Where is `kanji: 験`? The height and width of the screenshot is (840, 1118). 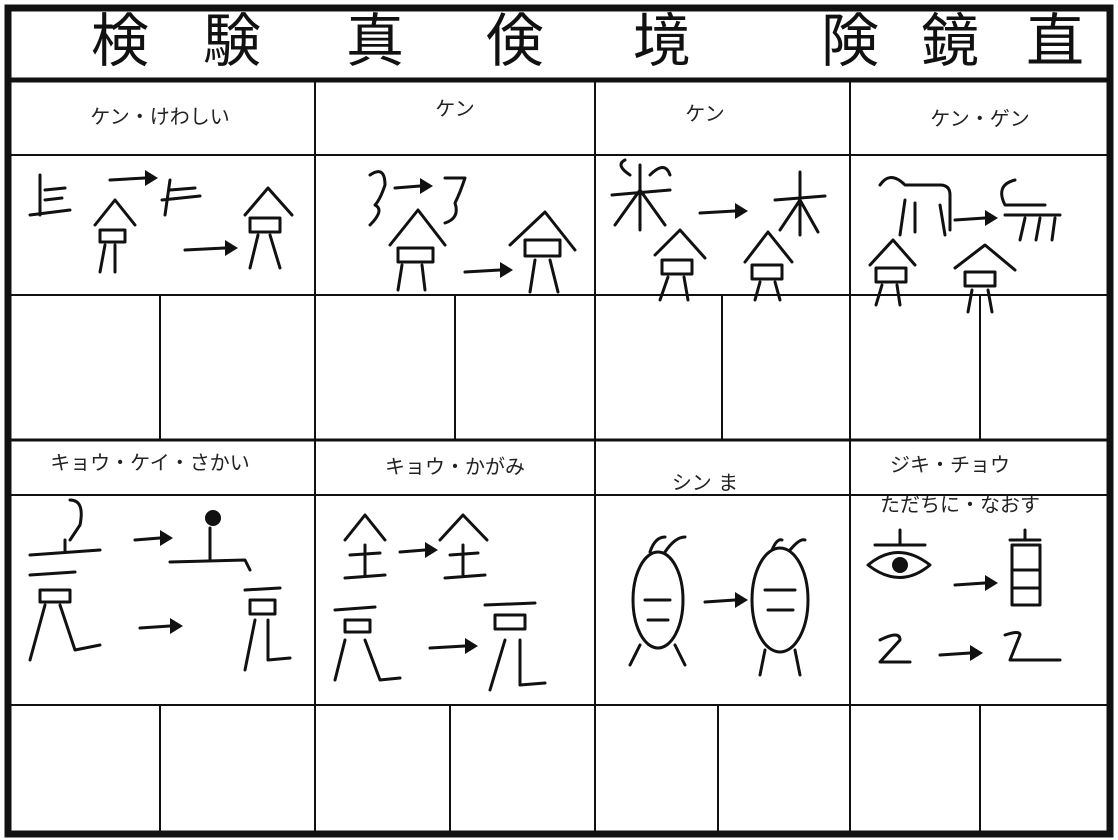 kanji: 験 is located at coordinates (232, 41).